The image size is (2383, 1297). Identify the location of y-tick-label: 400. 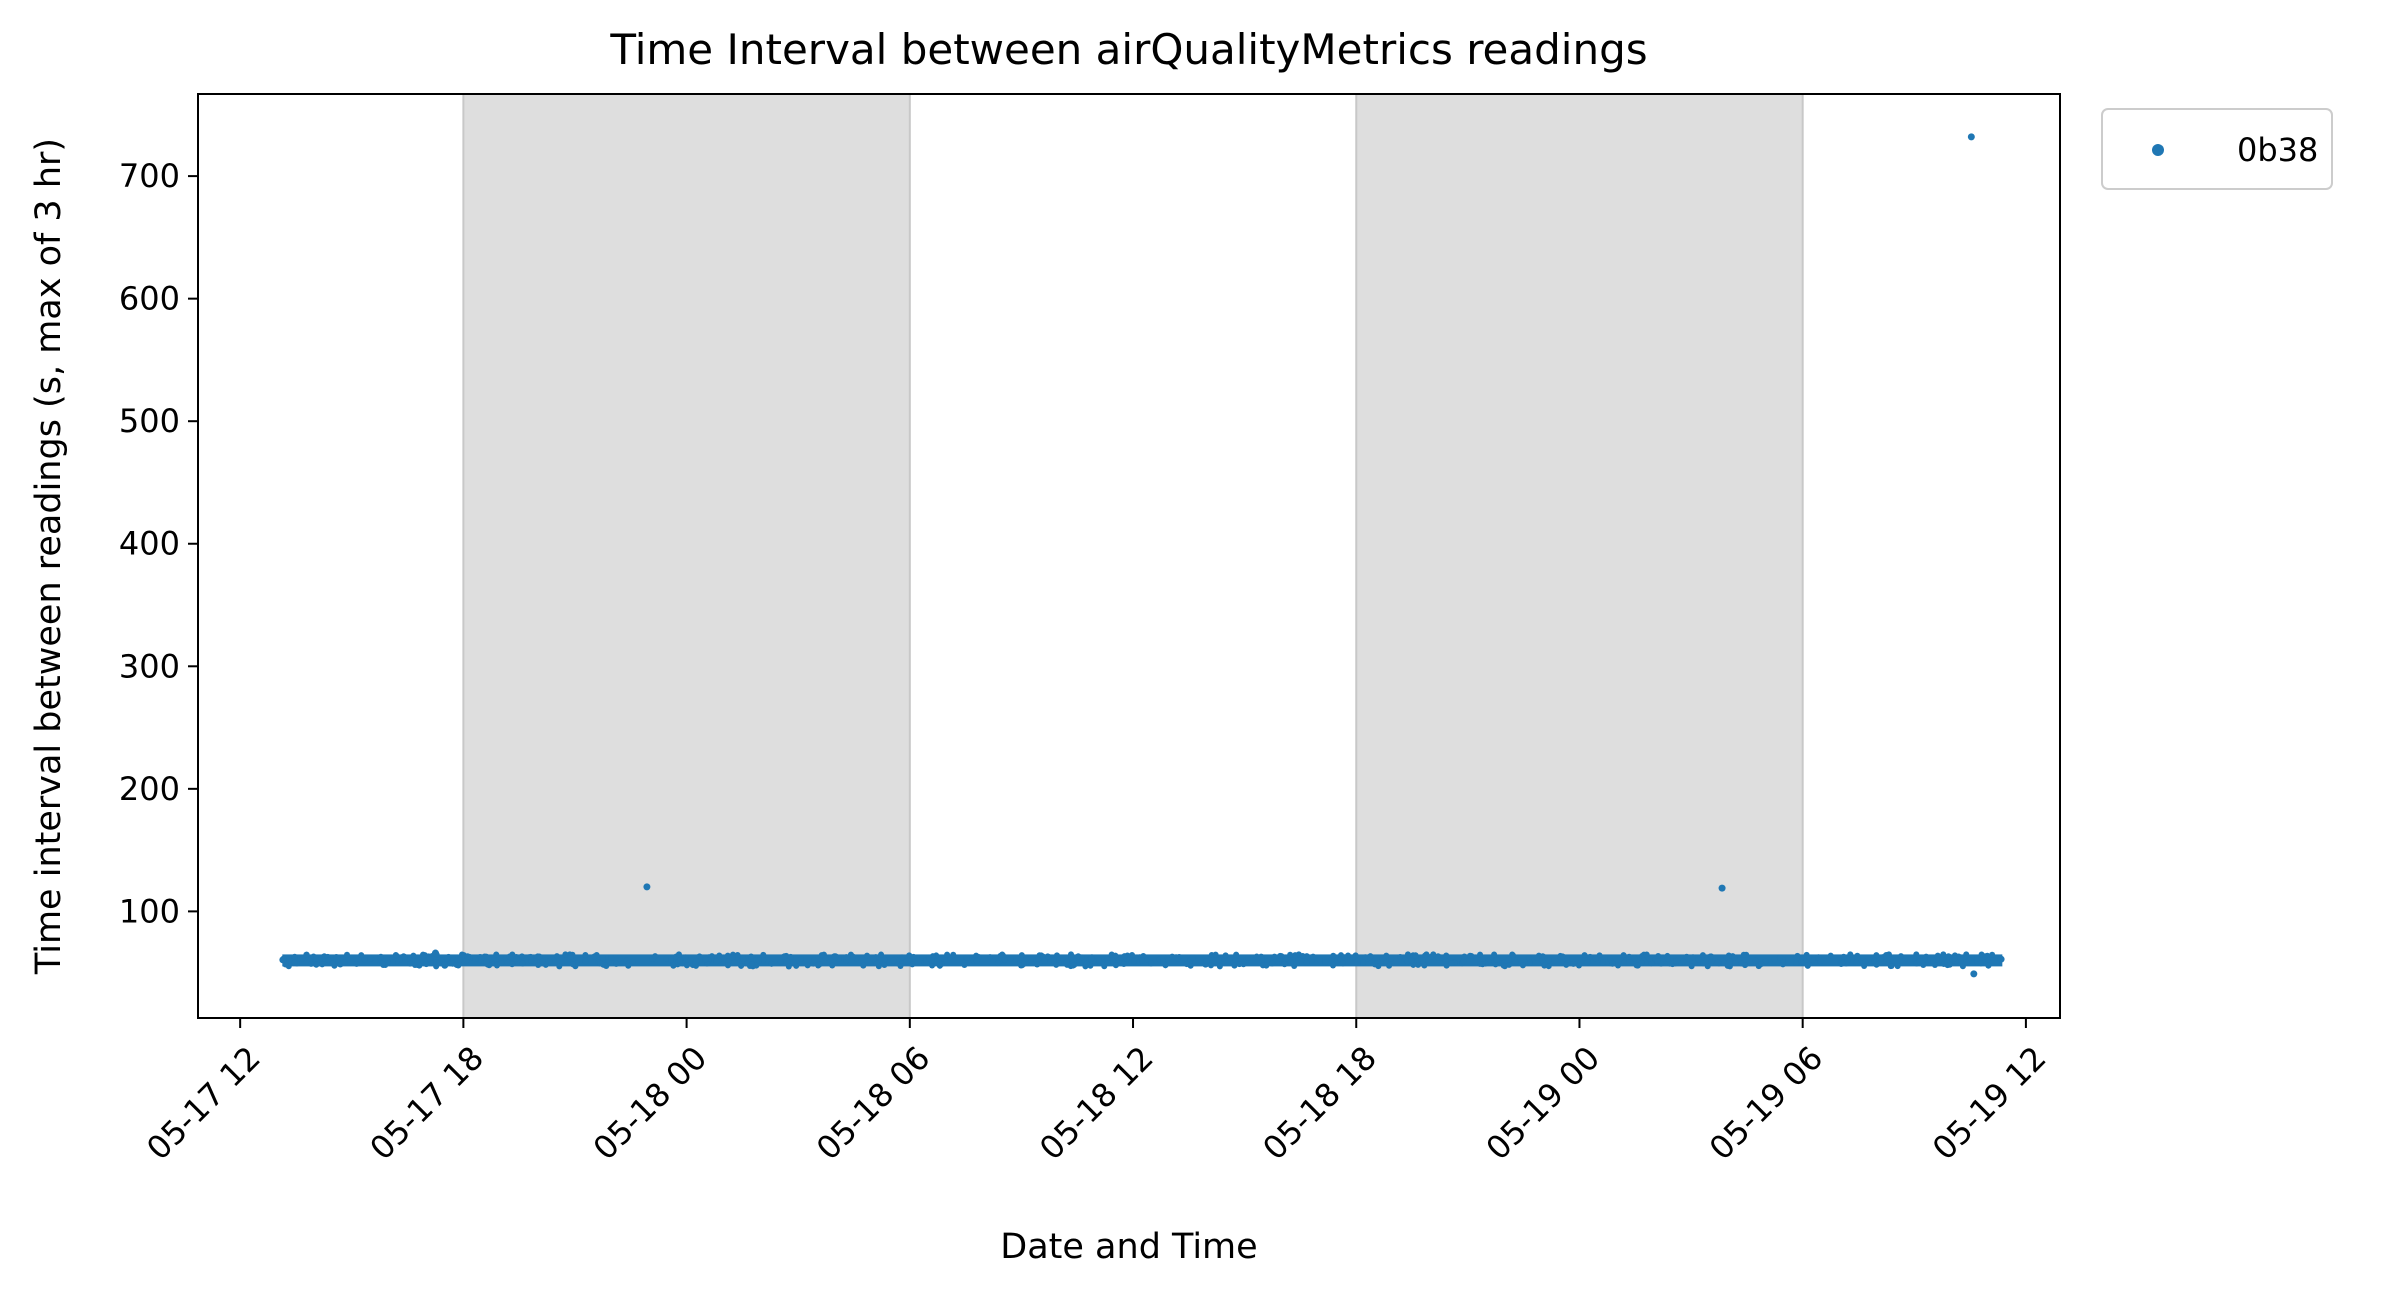
(149, 544).